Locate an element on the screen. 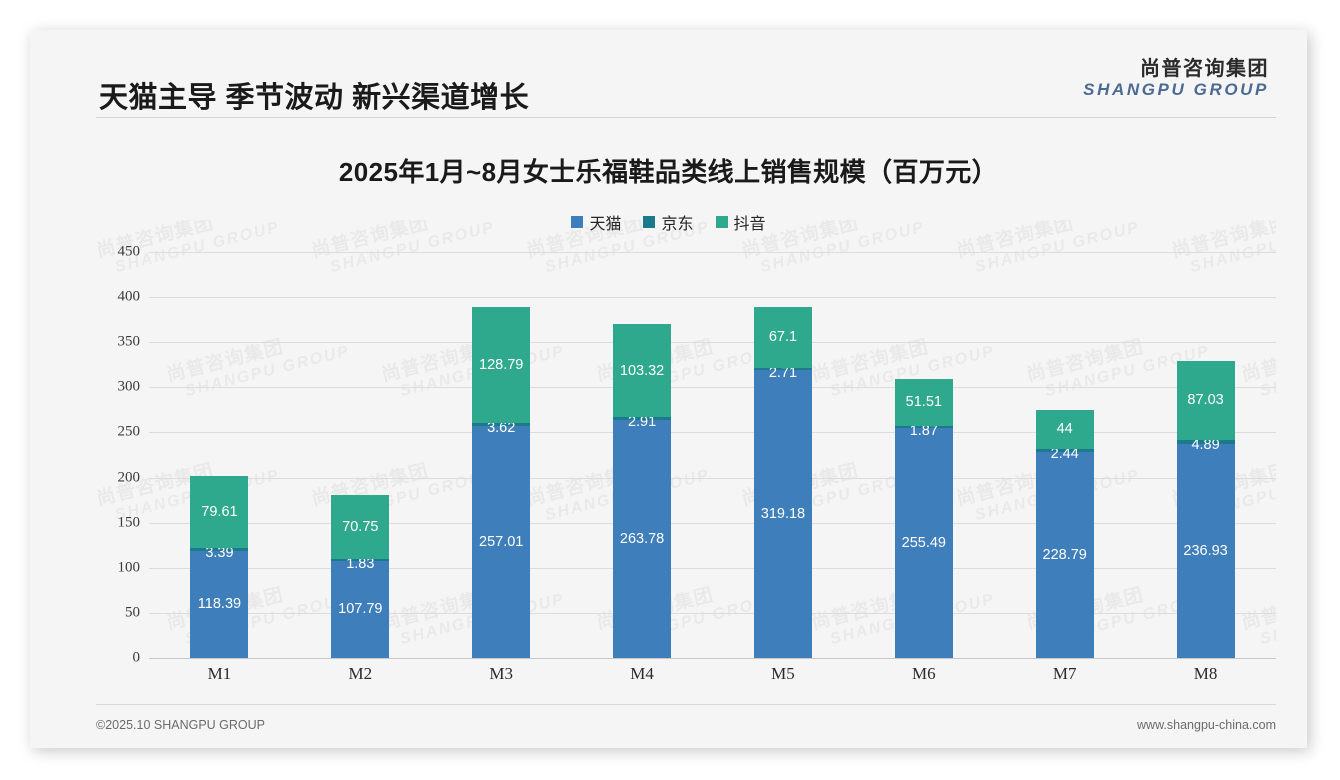 Image resolution: width=1340 pixels, height=780 pixels. bar-segment-抖音: 103.32 is located at coordinates (642, 371).